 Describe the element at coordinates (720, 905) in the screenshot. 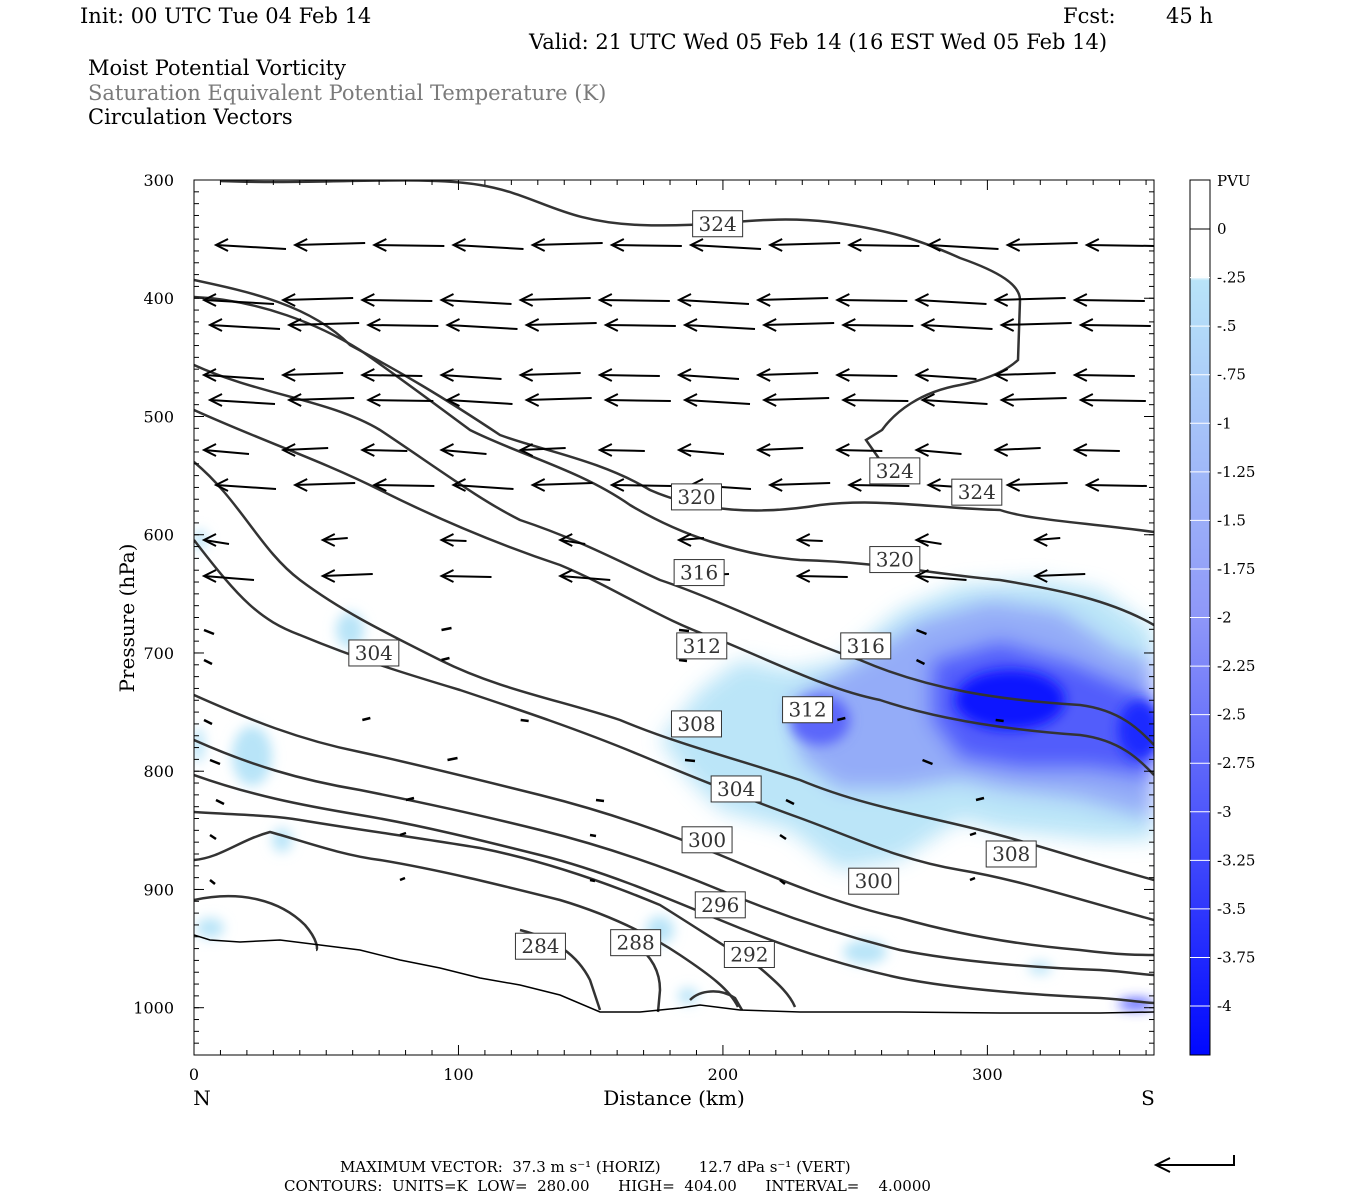

I see `svg-text: 296` at that location.